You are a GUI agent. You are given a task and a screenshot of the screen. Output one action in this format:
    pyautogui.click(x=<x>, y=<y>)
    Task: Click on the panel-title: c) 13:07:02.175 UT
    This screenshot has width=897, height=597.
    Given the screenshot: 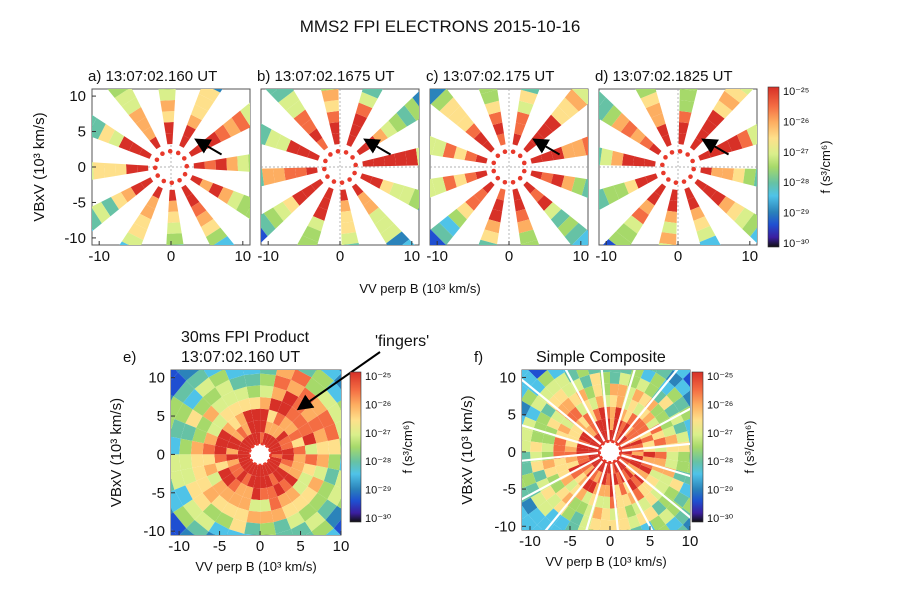 What is the action you would take?
    pyautogui.click(x=490, y=76)
    